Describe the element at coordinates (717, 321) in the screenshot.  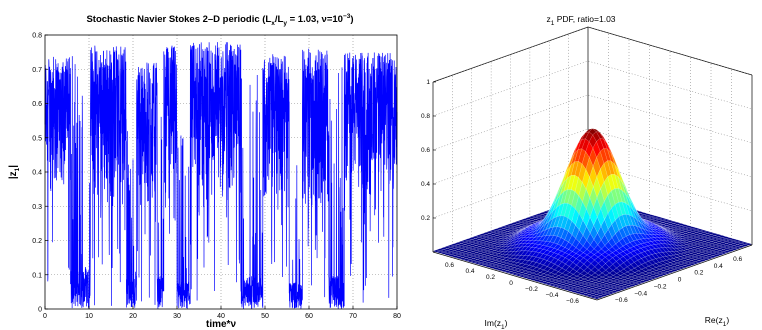
I see `pdf-ylabel: Re(z1)` at that location.